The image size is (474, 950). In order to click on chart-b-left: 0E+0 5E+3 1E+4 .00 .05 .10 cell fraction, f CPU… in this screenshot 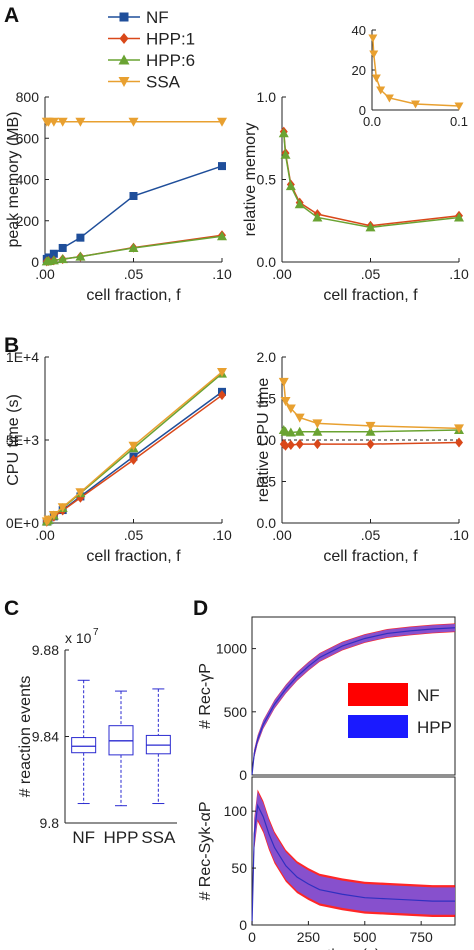, I will do `click(118, 457)`.